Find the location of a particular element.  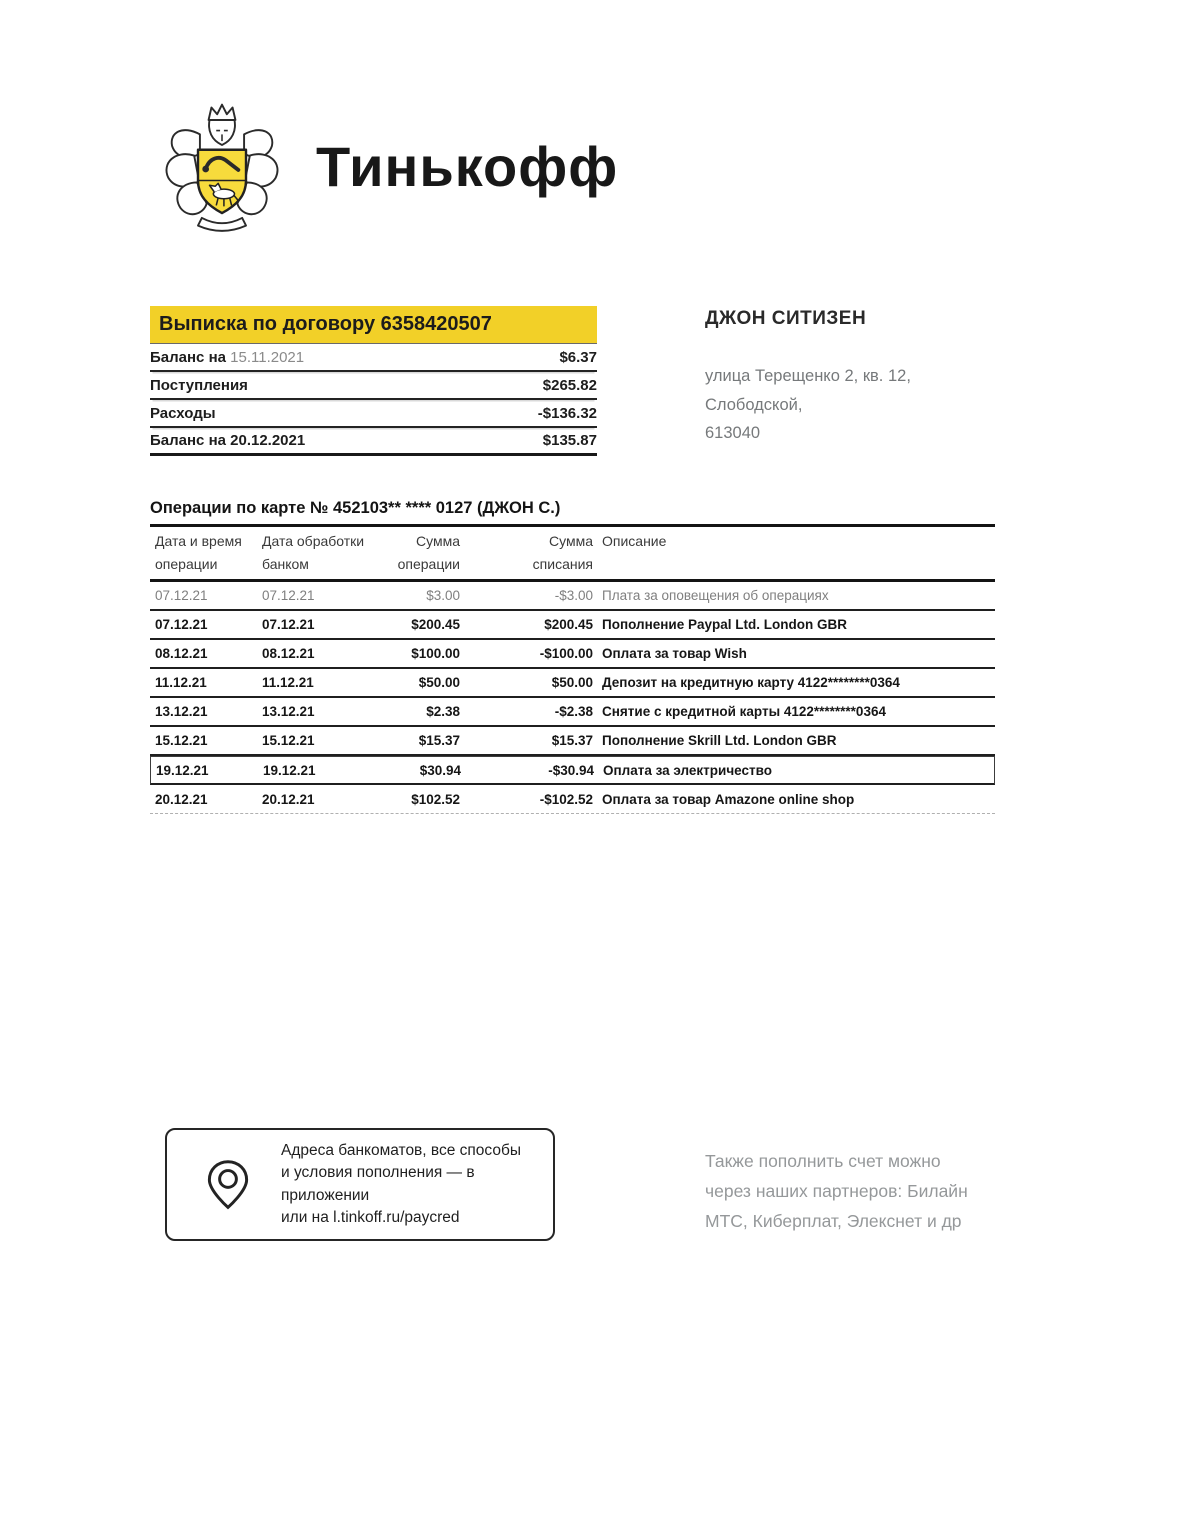

atm-info-line: Адреса банкоматов, все способы is located at coordinates (401, 1150).